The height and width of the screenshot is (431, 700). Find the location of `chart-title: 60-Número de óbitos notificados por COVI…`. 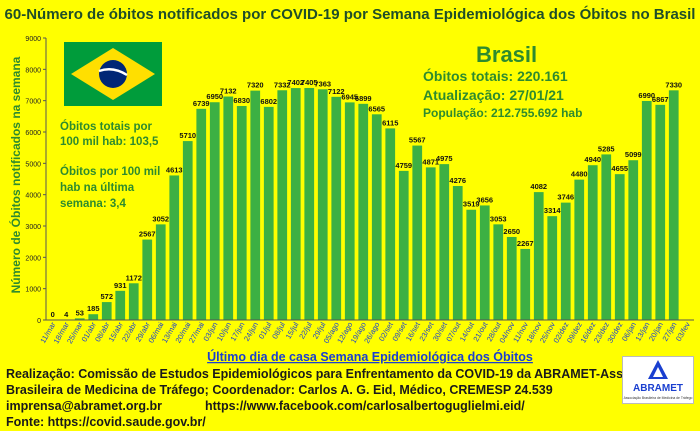

chart-title: 60-Número de óbitos notificados por COVI… is located at coordinates (350, 14).